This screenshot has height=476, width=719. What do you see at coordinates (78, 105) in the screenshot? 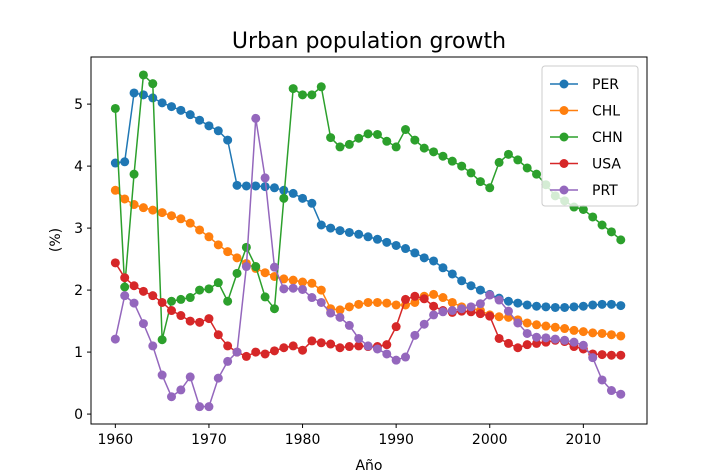
I see `y-tick-label: 5` at bounding box center [78, 105].